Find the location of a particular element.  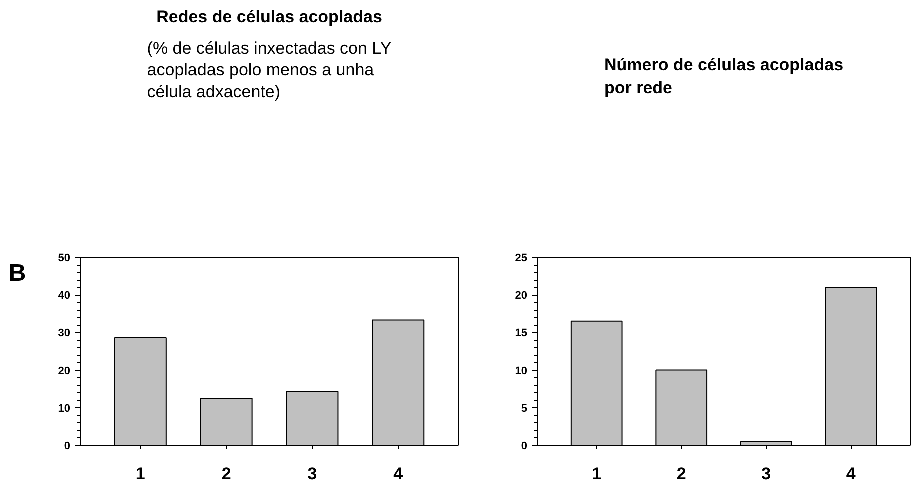

y-tick-label: 40 is located at coordinates (64, 296).